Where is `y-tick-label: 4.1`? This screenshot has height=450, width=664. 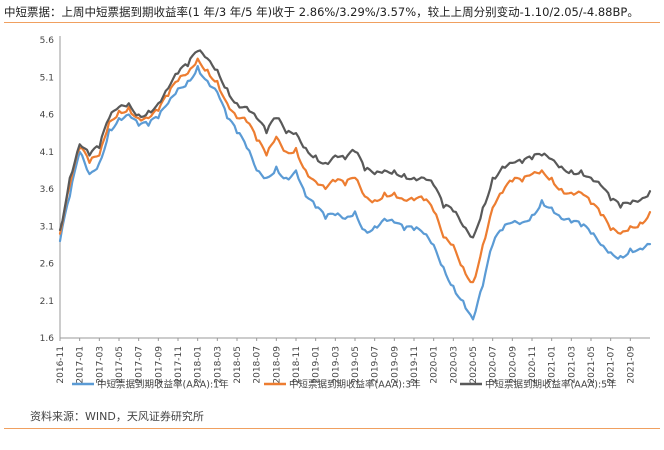
y-tick-label: 4.1 is located at coordinates (47, 153).